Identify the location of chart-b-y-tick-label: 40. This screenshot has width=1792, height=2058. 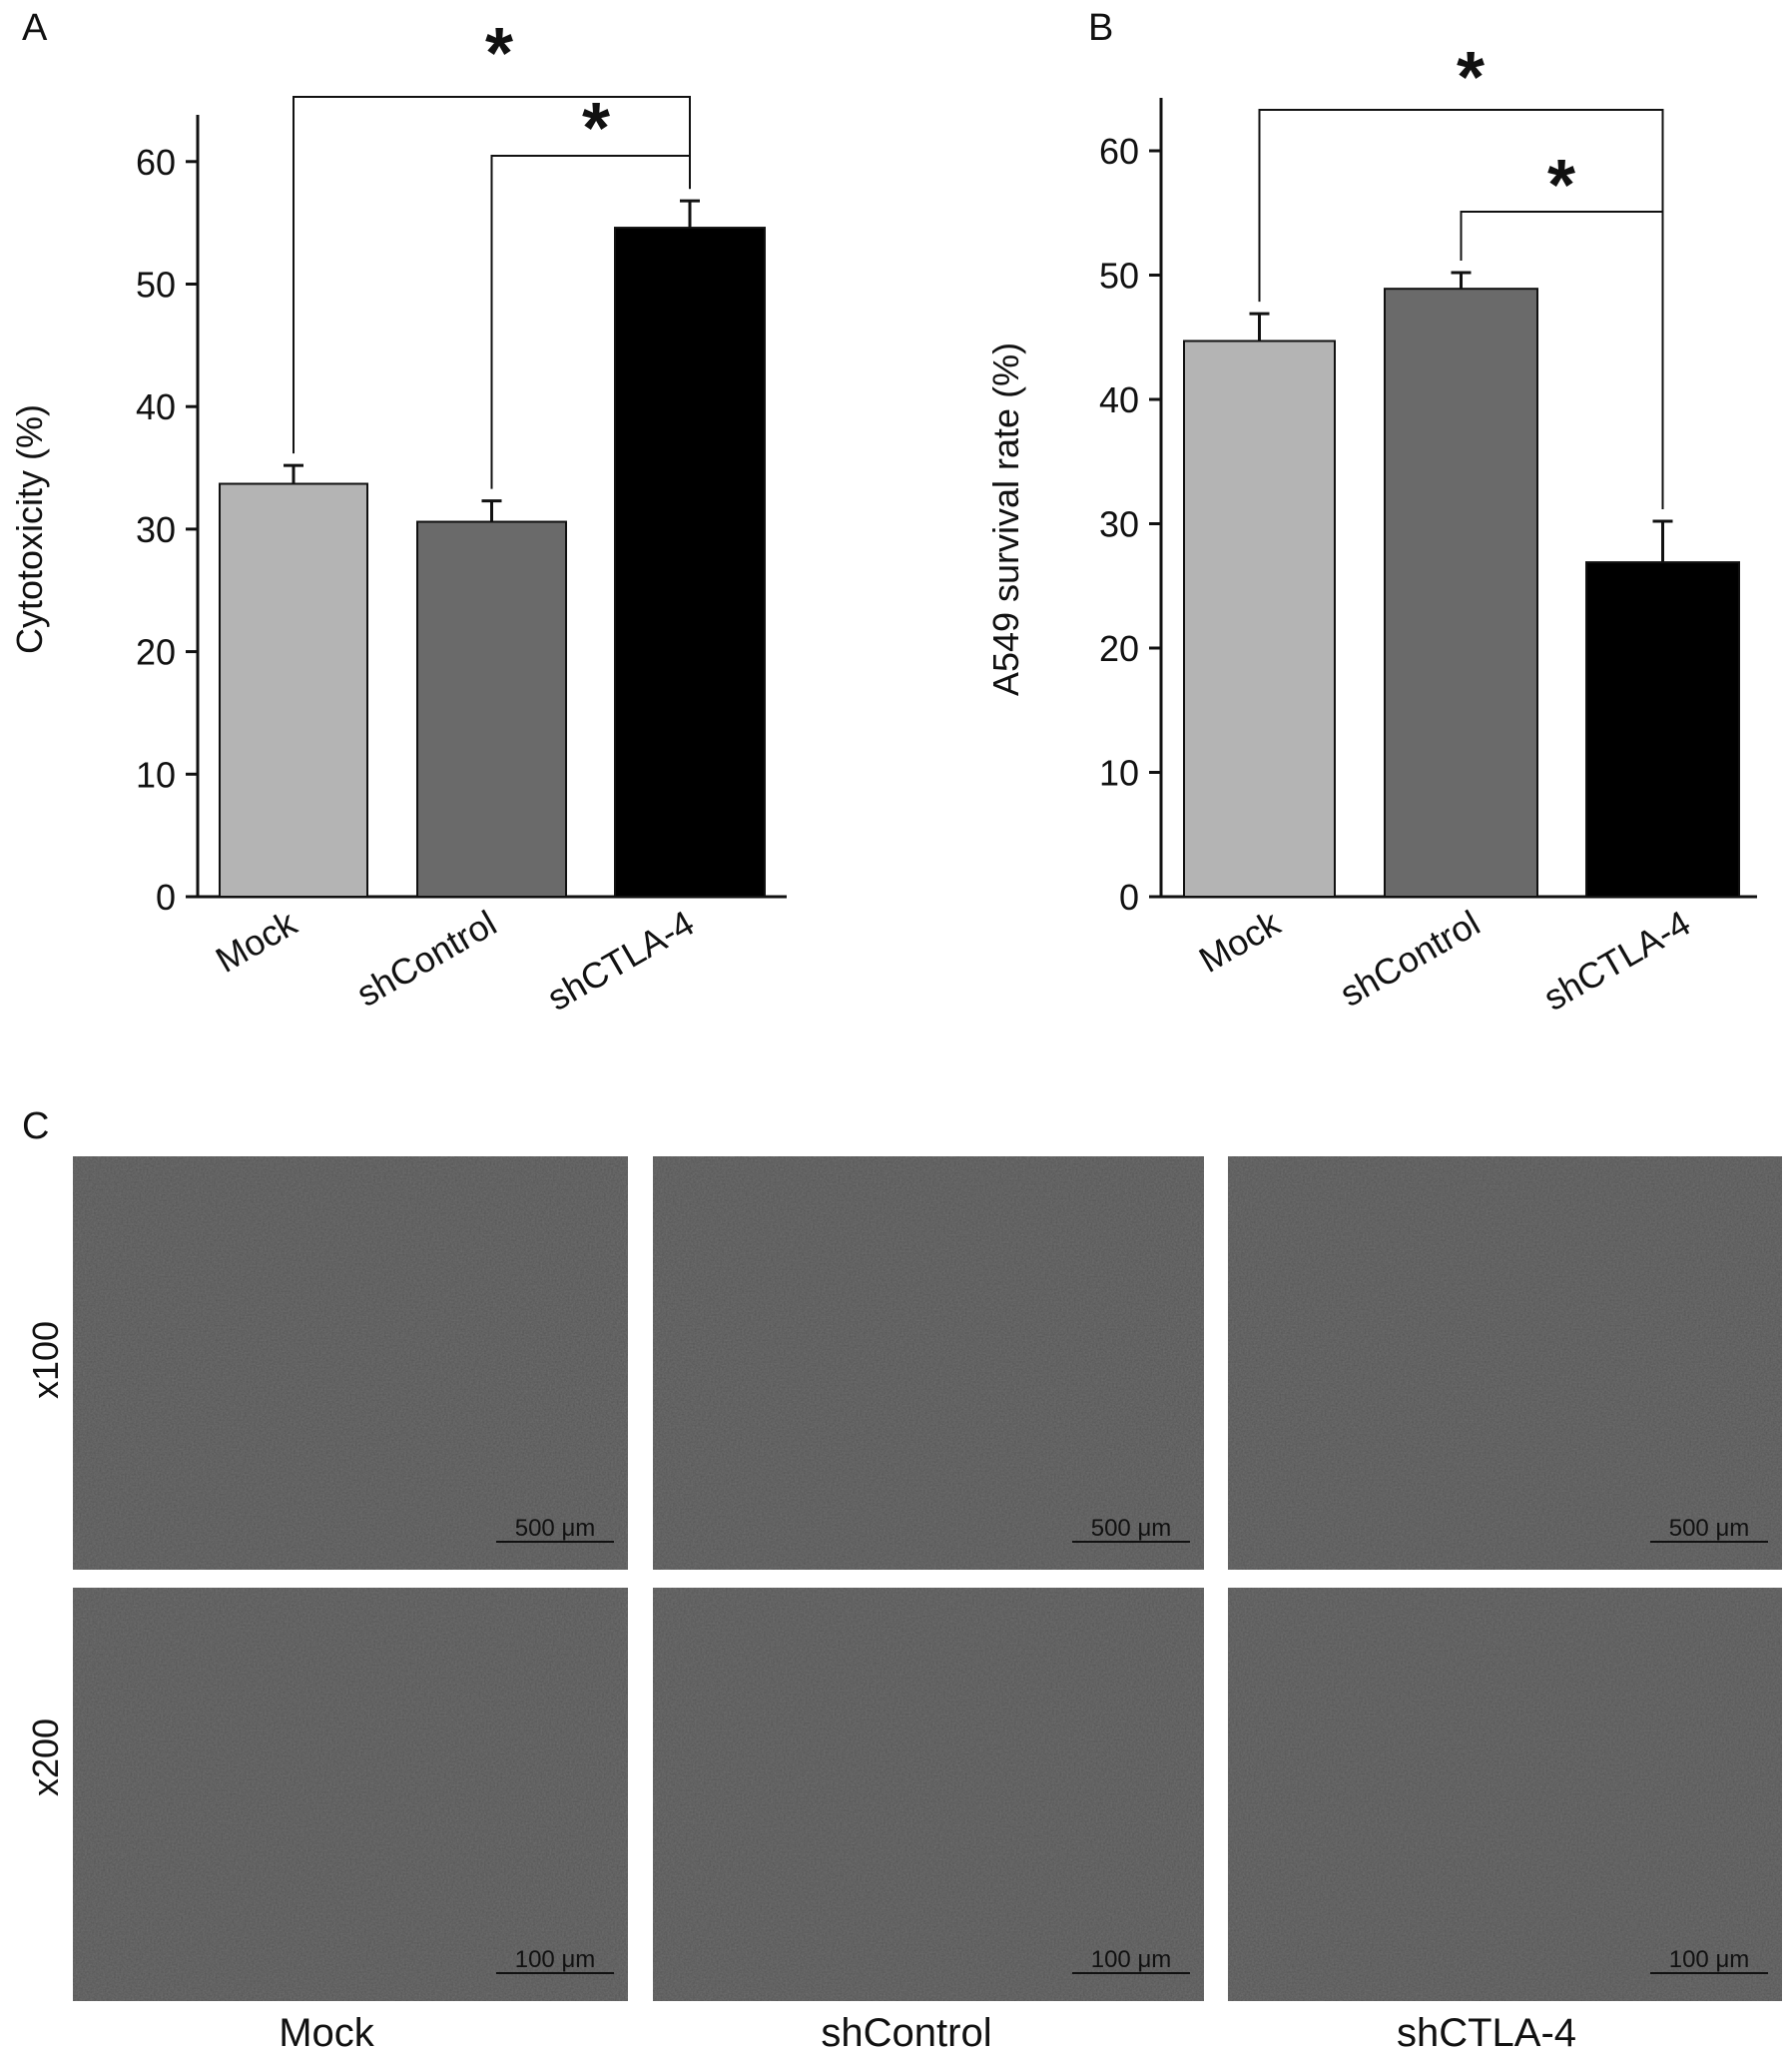
(1119, 399).